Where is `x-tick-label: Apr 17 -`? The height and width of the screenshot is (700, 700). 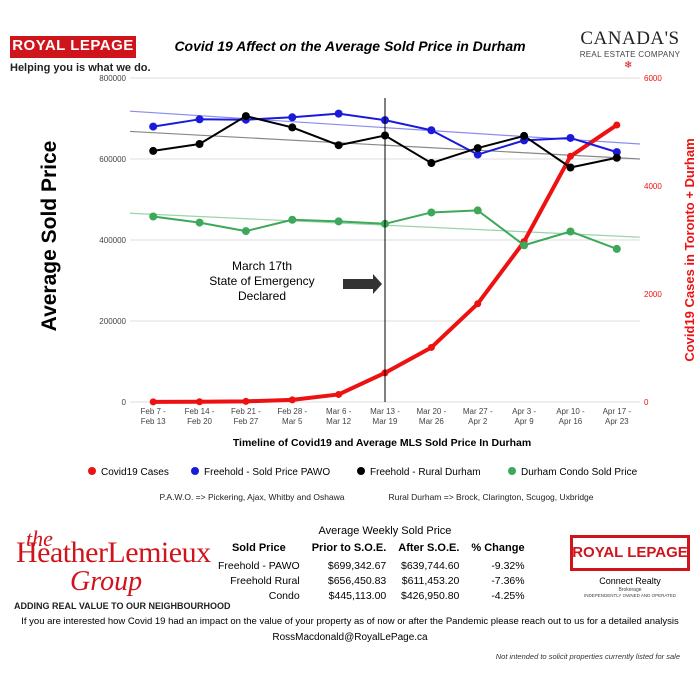 x-tick-label: Apr 17 - is located at coordinates (617, 411).